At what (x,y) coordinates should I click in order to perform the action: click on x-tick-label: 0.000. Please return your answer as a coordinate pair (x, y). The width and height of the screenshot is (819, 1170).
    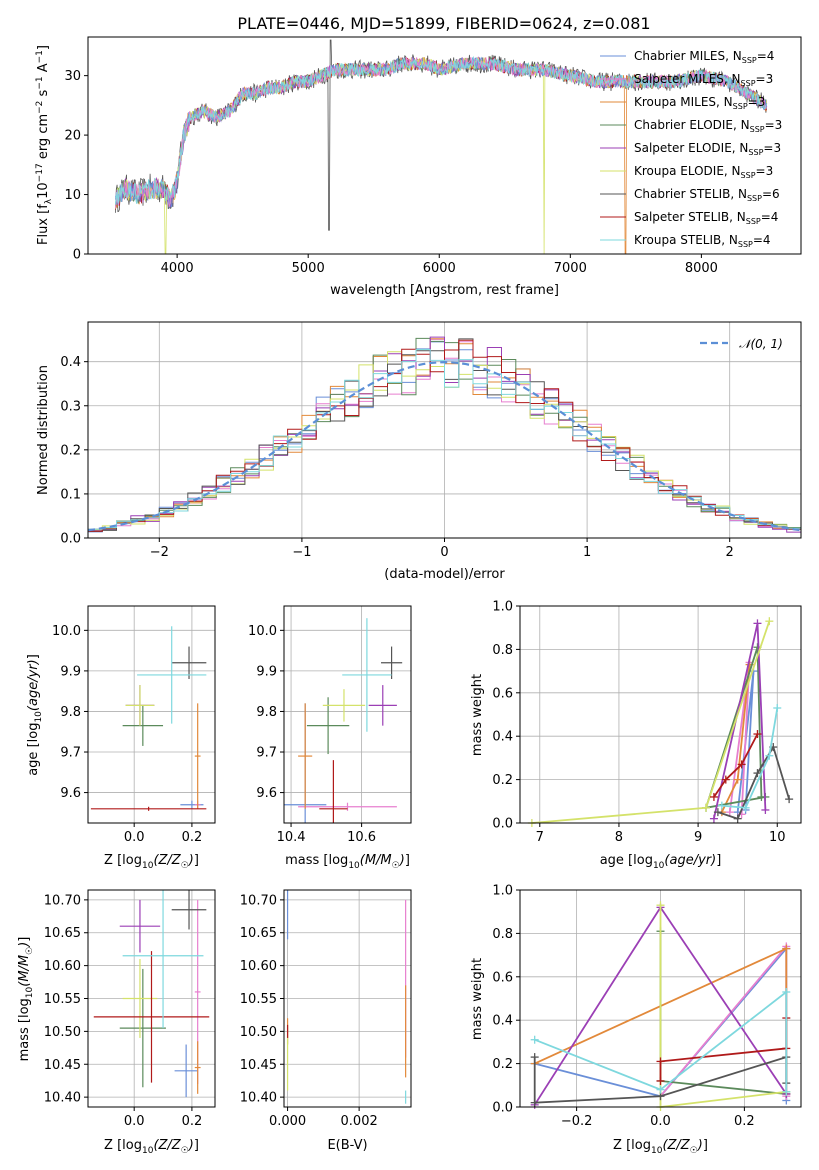
    Looking at the image, I should click on (287, 1121).